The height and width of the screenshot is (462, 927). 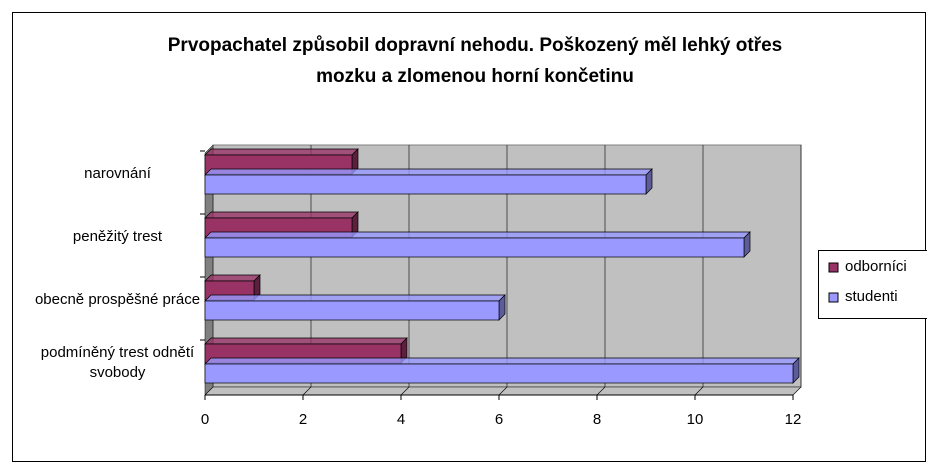 I want to click on y-tick-label: narovnání, so click(x=117, y=173).